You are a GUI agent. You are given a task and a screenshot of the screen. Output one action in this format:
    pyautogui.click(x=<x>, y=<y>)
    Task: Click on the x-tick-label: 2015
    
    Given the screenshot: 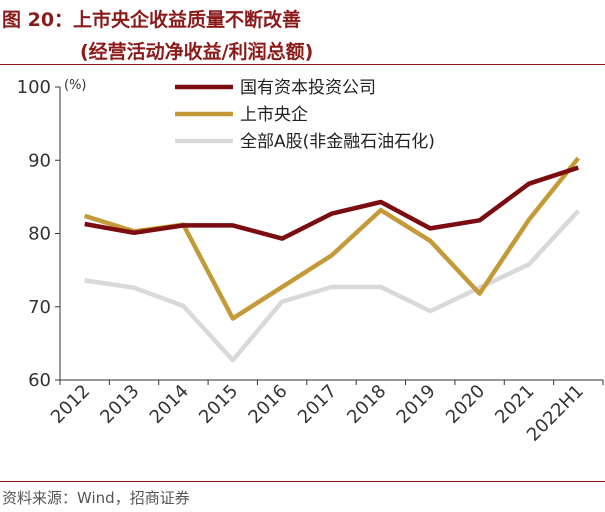 What is the action you would take?
    pyautogui.click(x=218, y=404)
    